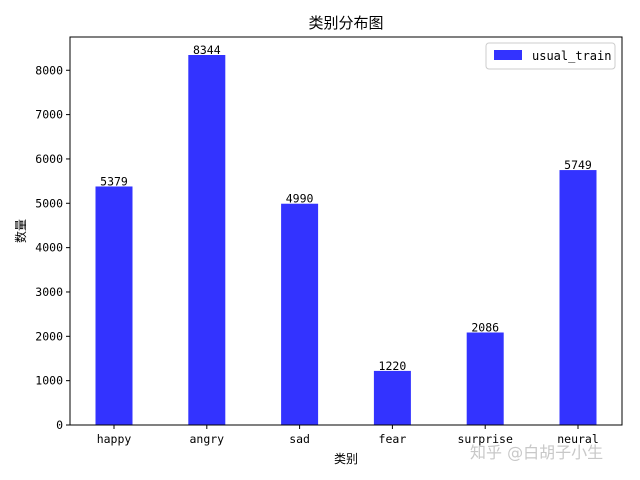 The image size is (640, 480). I want to click on x-tick-label-happy: happy, so click(114, 439).